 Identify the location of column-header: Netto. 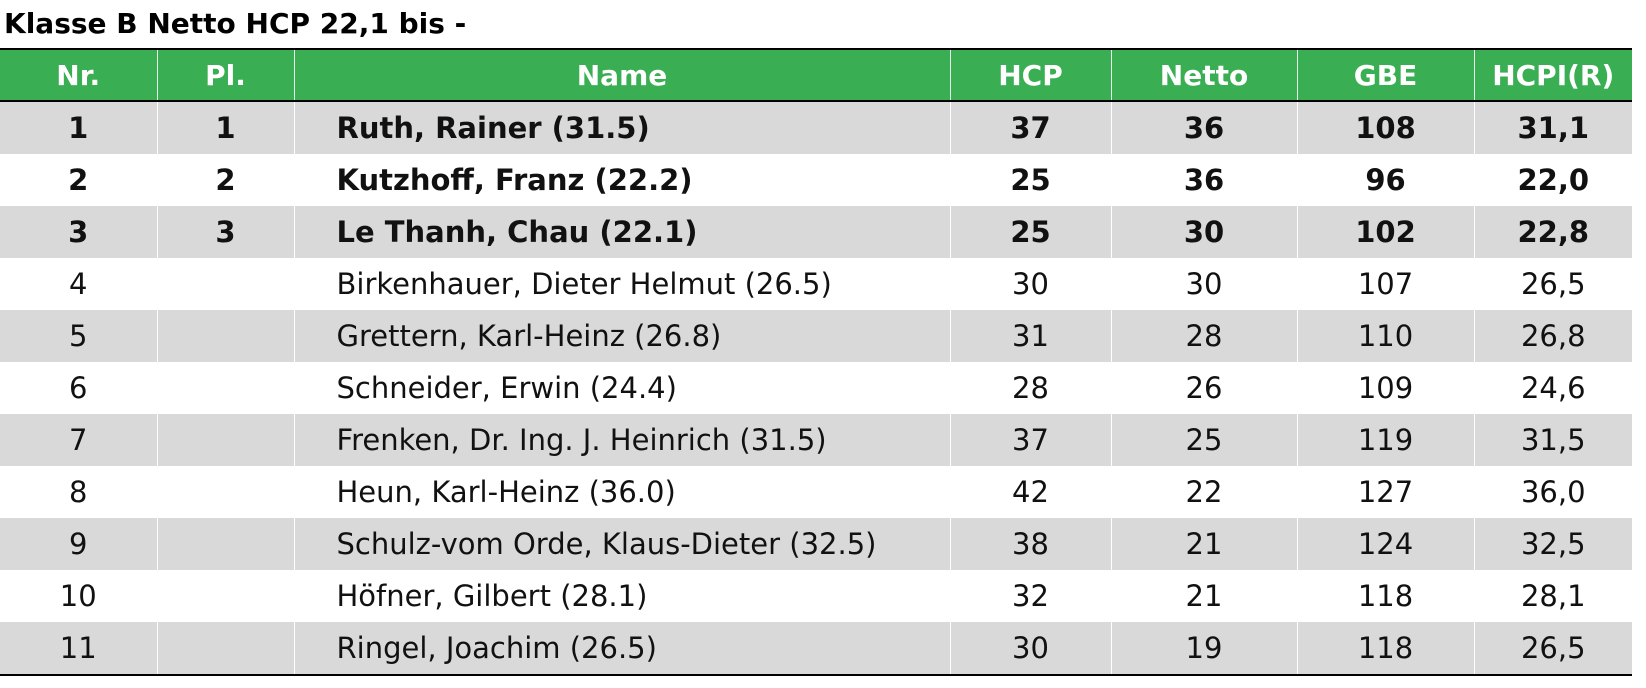
(1203, 75).